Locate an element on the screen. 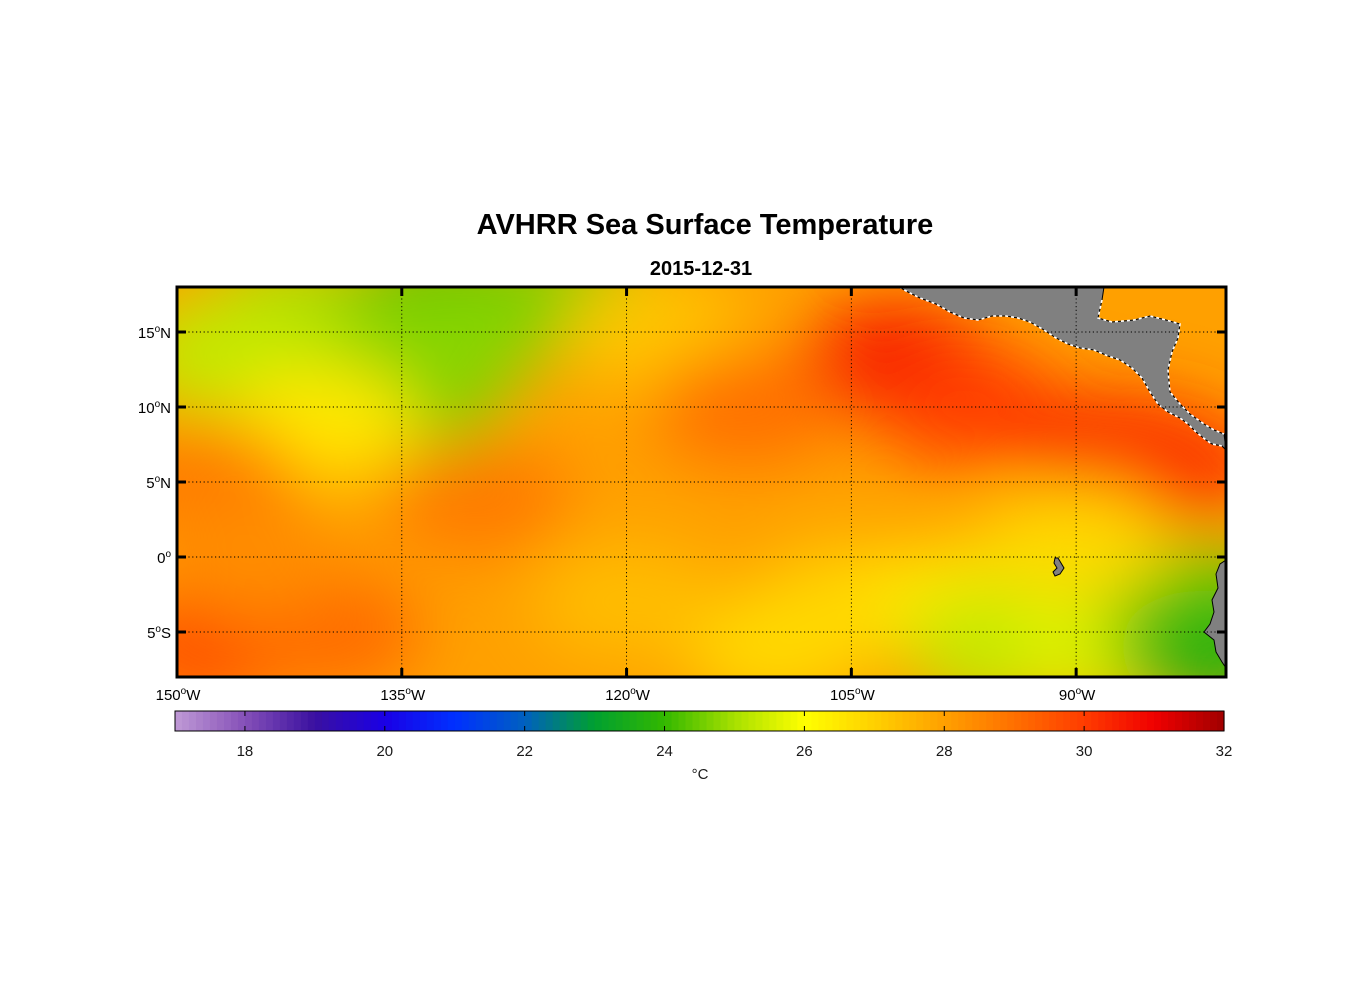 This screenshot has width=1356, height=1000. colorbar-tick-labels: 18 20 22 24 26 28 30 32 is located at coordinates (735, 751).